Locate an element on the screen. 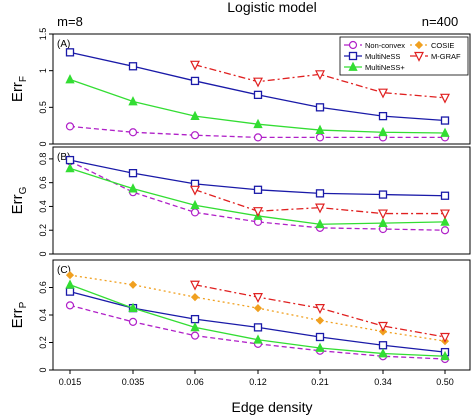 This screenshot has width=474, height=417. x-tick-label: 0.34 is located at coordinates (383, 382).